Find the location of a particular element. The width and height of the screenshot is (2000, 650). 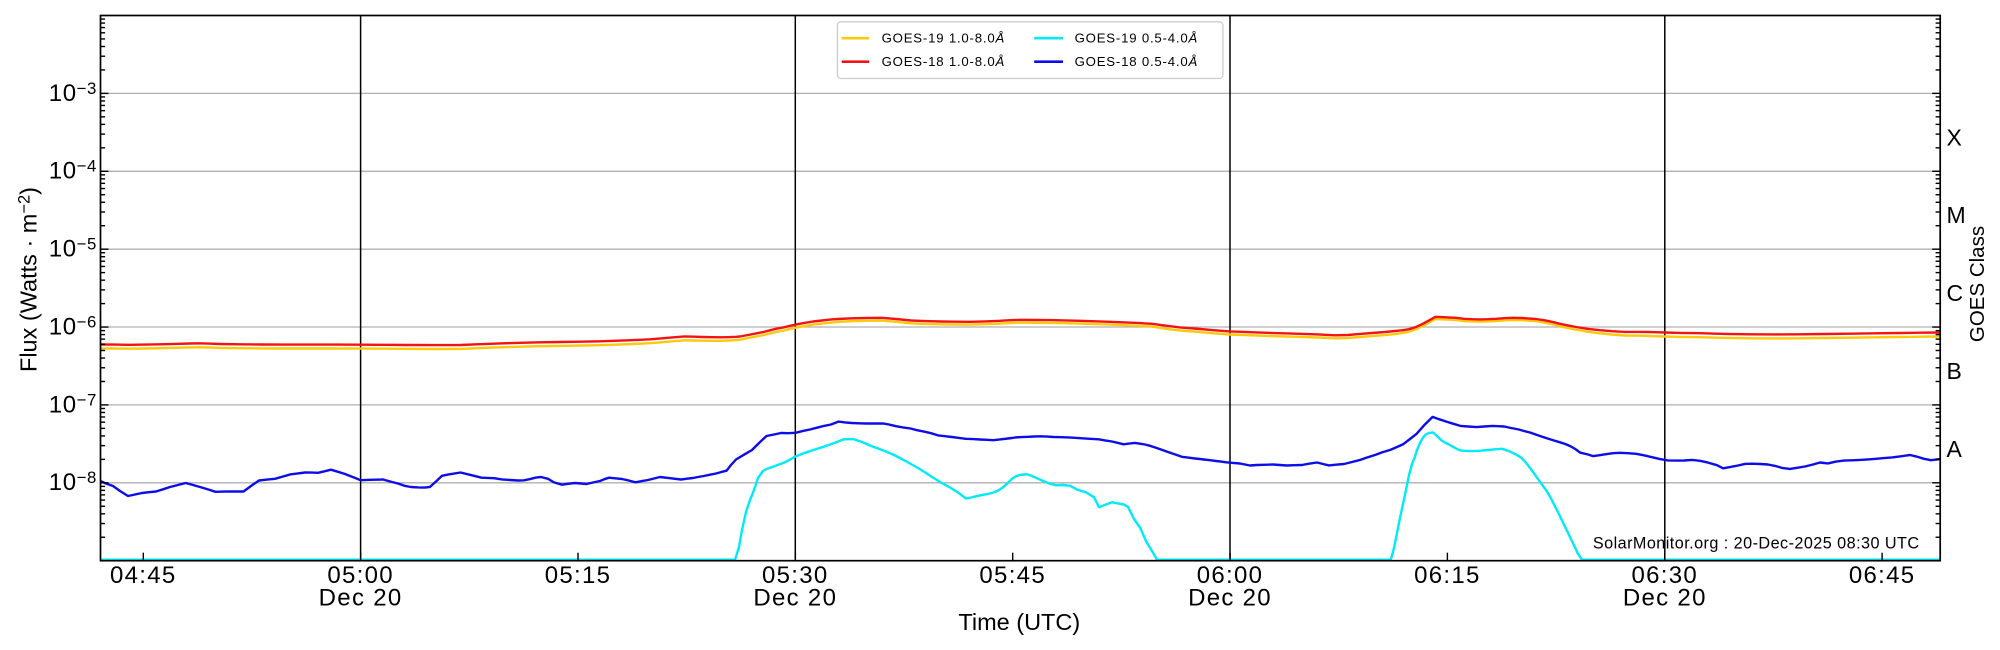

svg-text: A is located at coordinates (1955, 449).